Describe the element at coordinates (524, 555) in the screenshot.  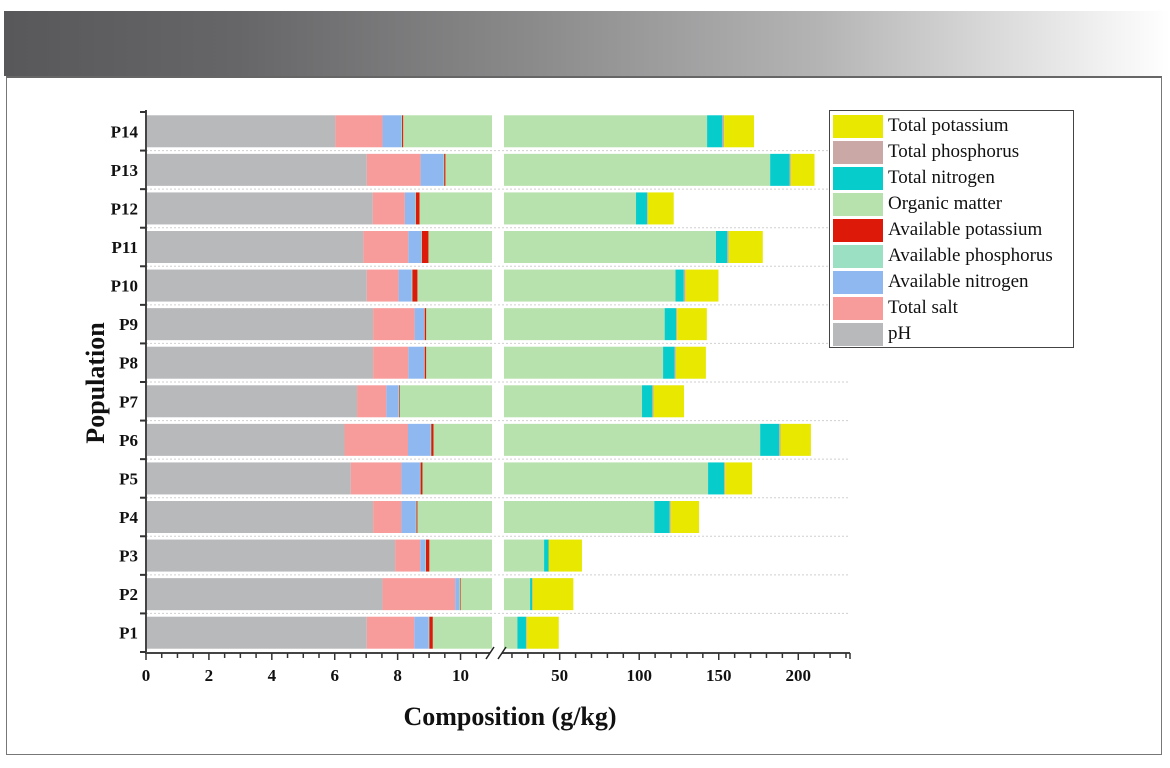
I see `bar-segment-P3-organic-matter` at that location.